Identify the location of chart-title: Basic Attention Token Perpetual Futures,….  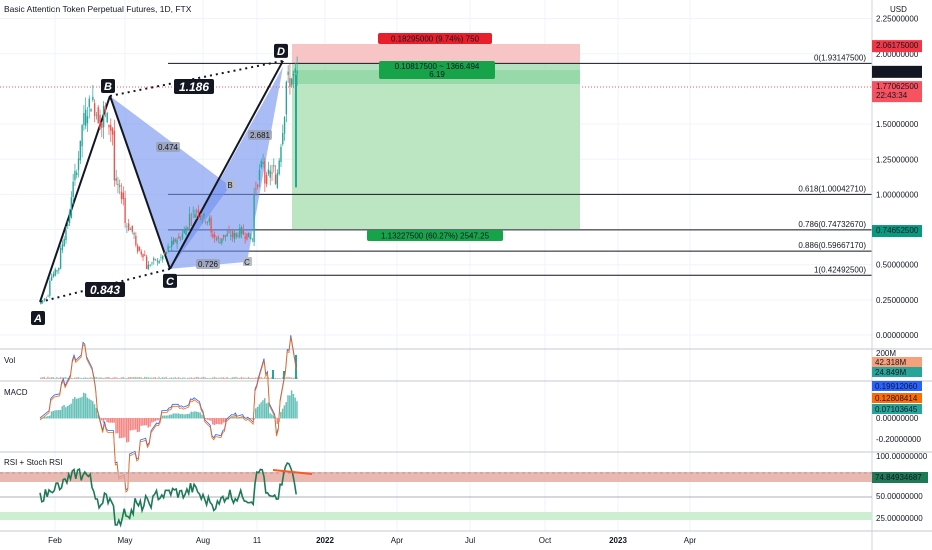
(98, 9).